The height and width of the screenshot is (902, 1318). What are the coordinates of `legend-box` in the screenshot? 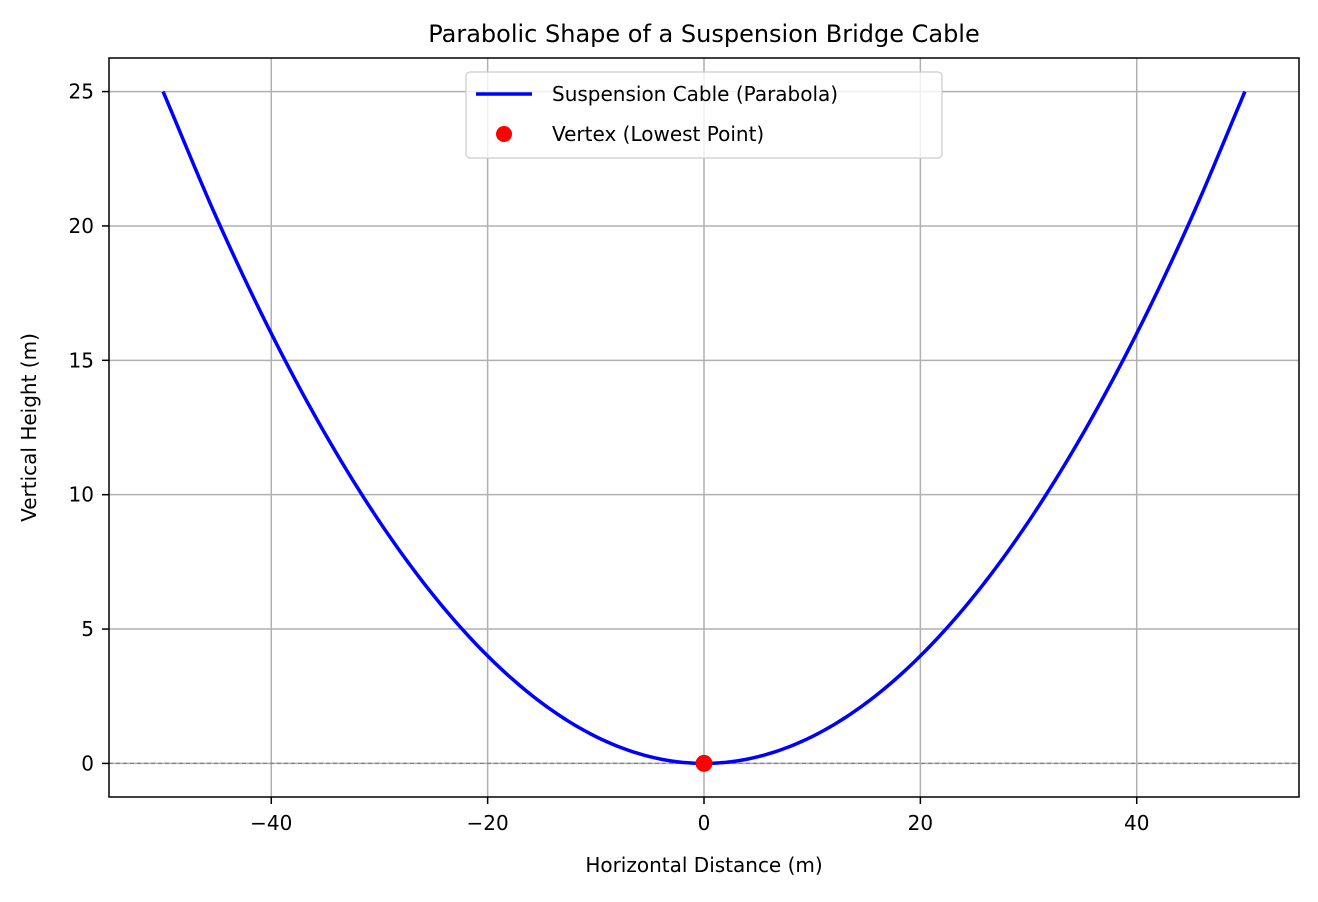 It's located at (704, 115).